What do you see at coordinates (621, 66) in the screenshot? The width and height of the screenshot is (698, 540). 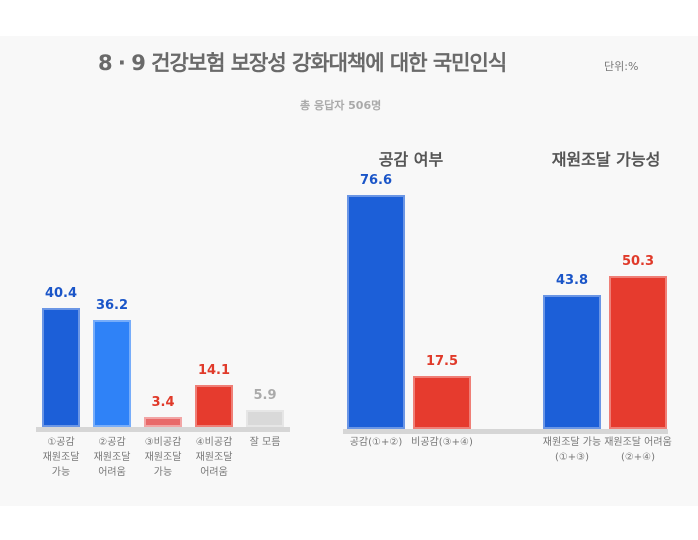 I see `unit-label: 단위:%` at bounding box center [621, 66].